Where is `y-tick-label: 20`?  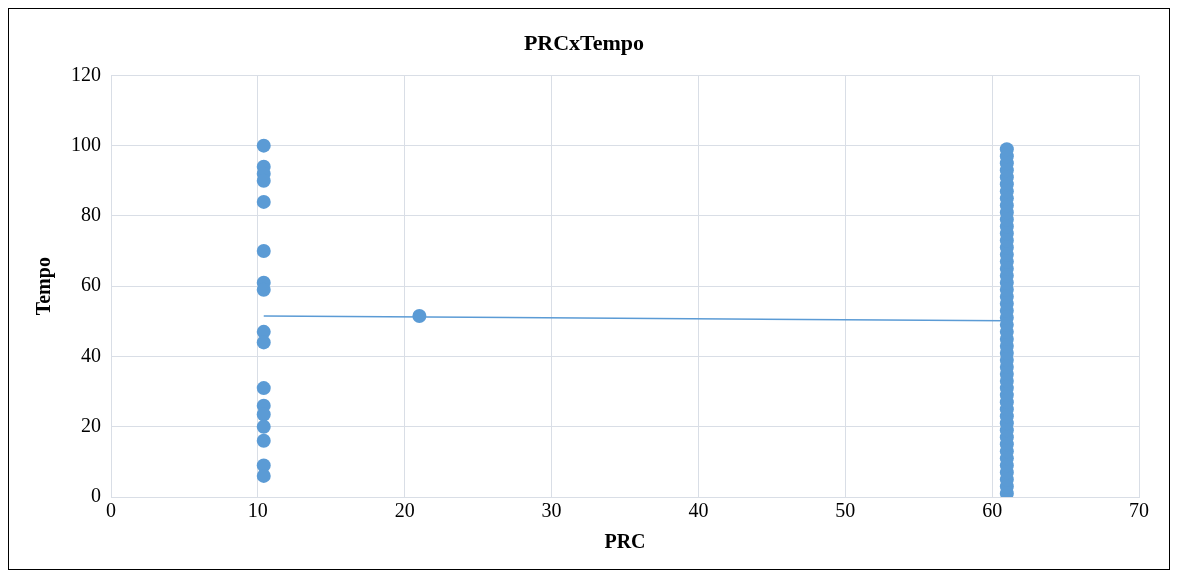
y-tick-label: 20 is located at coordinates (91, 424).